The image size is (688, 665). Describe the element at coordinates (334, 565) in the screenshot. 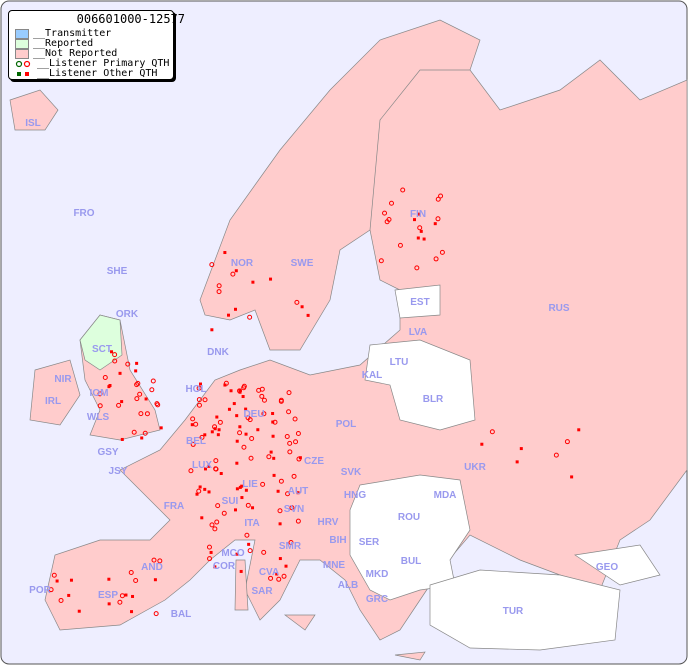

I see `country-label-mne: MNE` at that location.